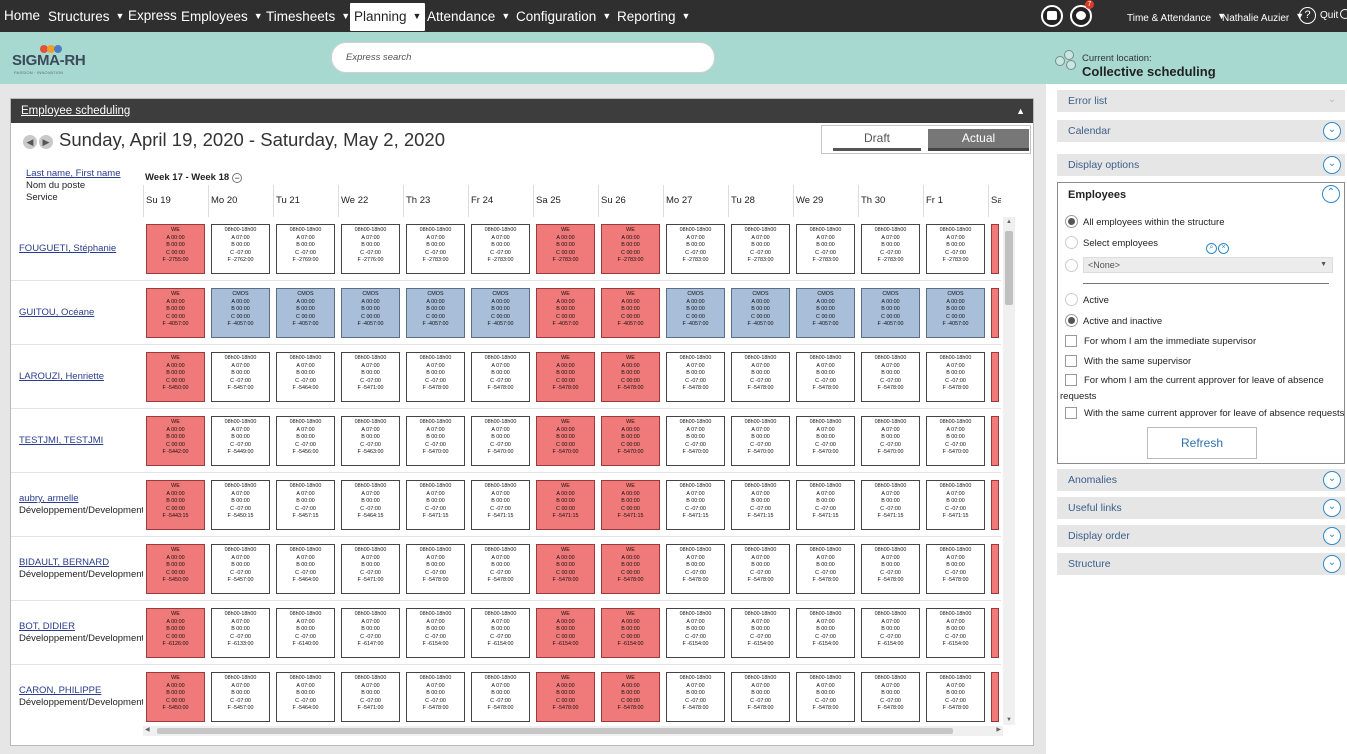 The height and width of the screenshot is (754, 1347). I want to click on vertical-scrollbar: ▲ ▼, so click(1009, 471).